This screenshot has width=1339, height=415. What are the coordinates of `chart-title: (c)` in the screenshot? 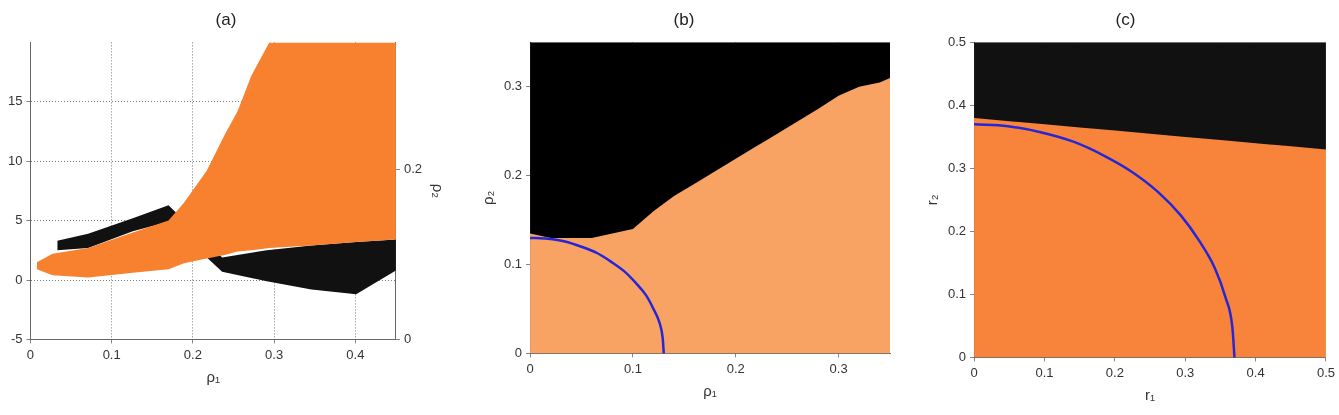 It's located at (1125, 19).